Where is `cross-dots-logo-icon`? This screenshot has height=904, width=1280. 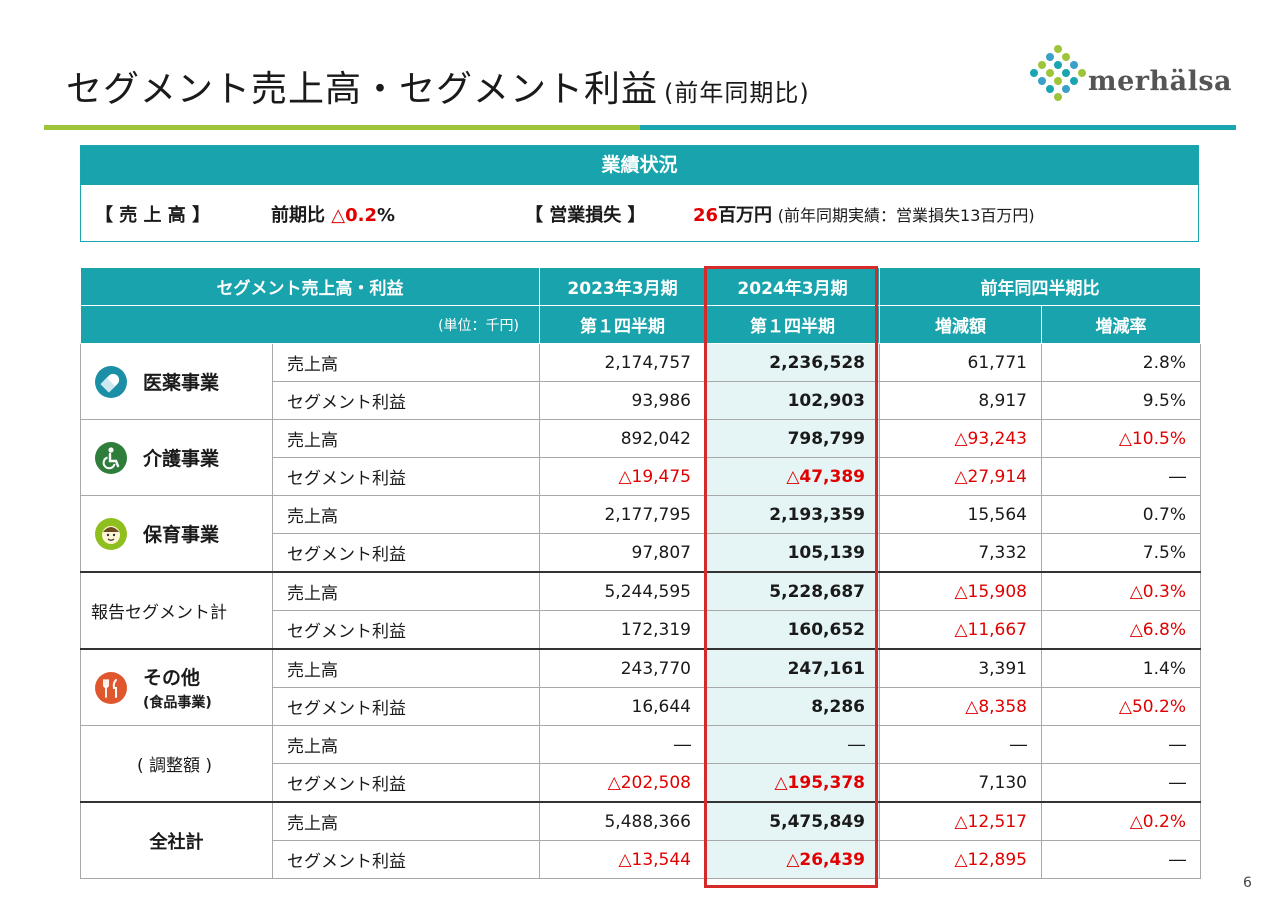
cross-dots-logo-icon is located at coordinates (1058, 73).